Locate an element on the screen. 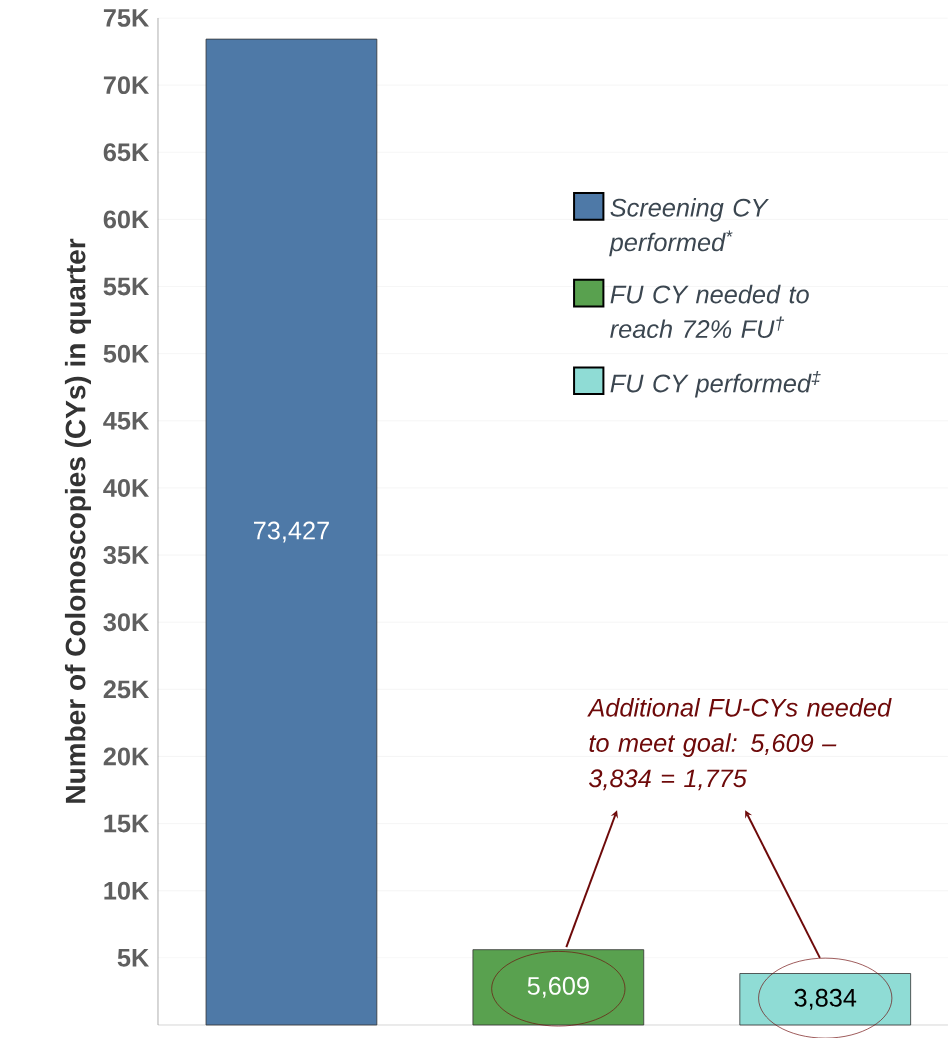 This screenshot has width=948, height=1038. data-label: 73,427 is located at coordinates (291, 532).